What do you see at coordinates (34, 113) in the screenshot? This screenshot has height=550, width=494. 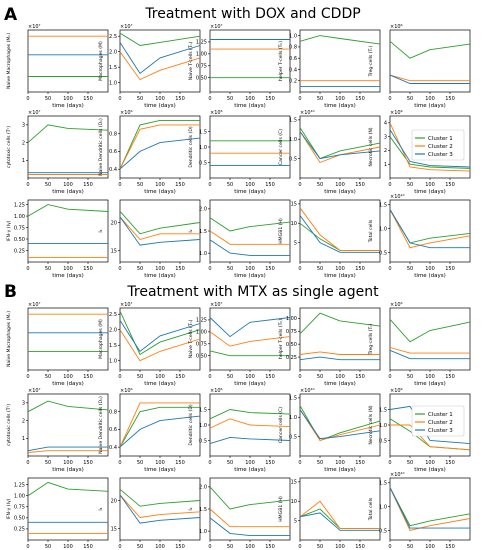 I see `y-exponent-label: ×10⁷` at bounding box center [34, 113].